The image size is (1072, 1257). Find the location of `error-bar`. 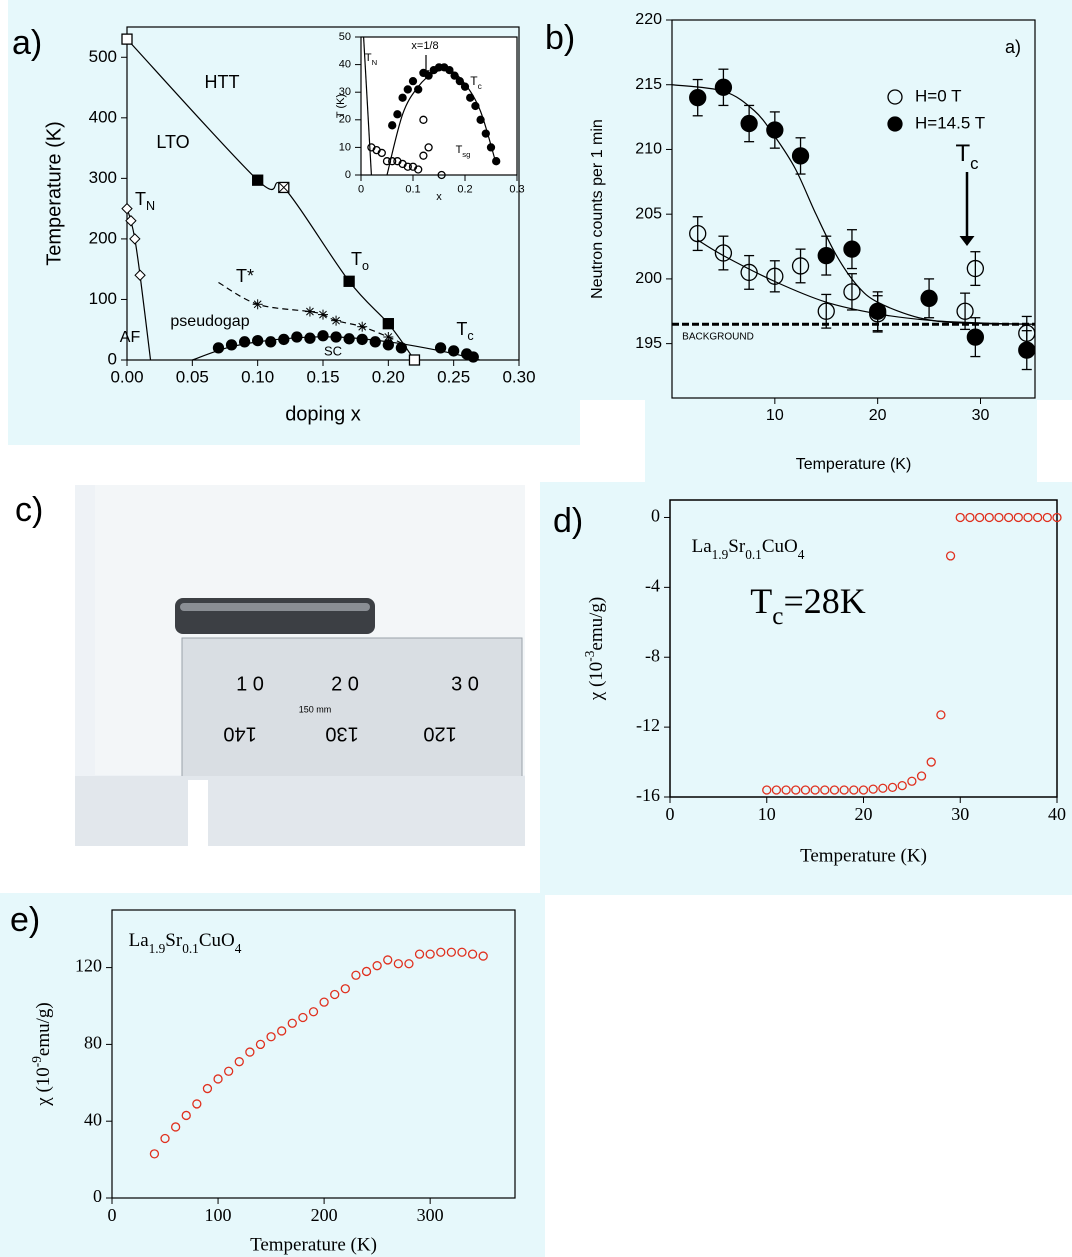

error-bar is located at coordinates (800, 266).